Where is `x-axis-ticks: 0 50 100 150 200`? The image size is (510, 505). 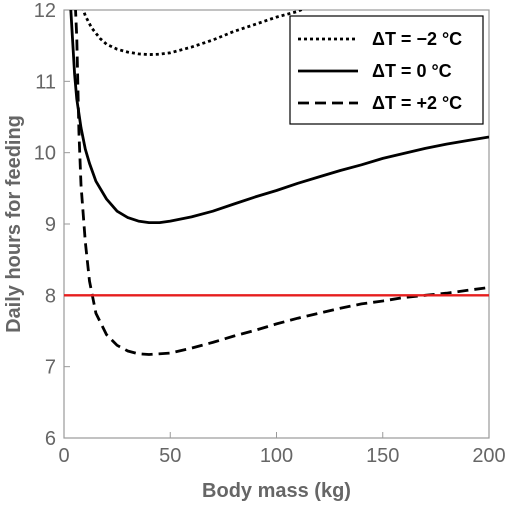 x-axis-ticks: 0 50 100 150 200 is located at coordinates (282, 449).